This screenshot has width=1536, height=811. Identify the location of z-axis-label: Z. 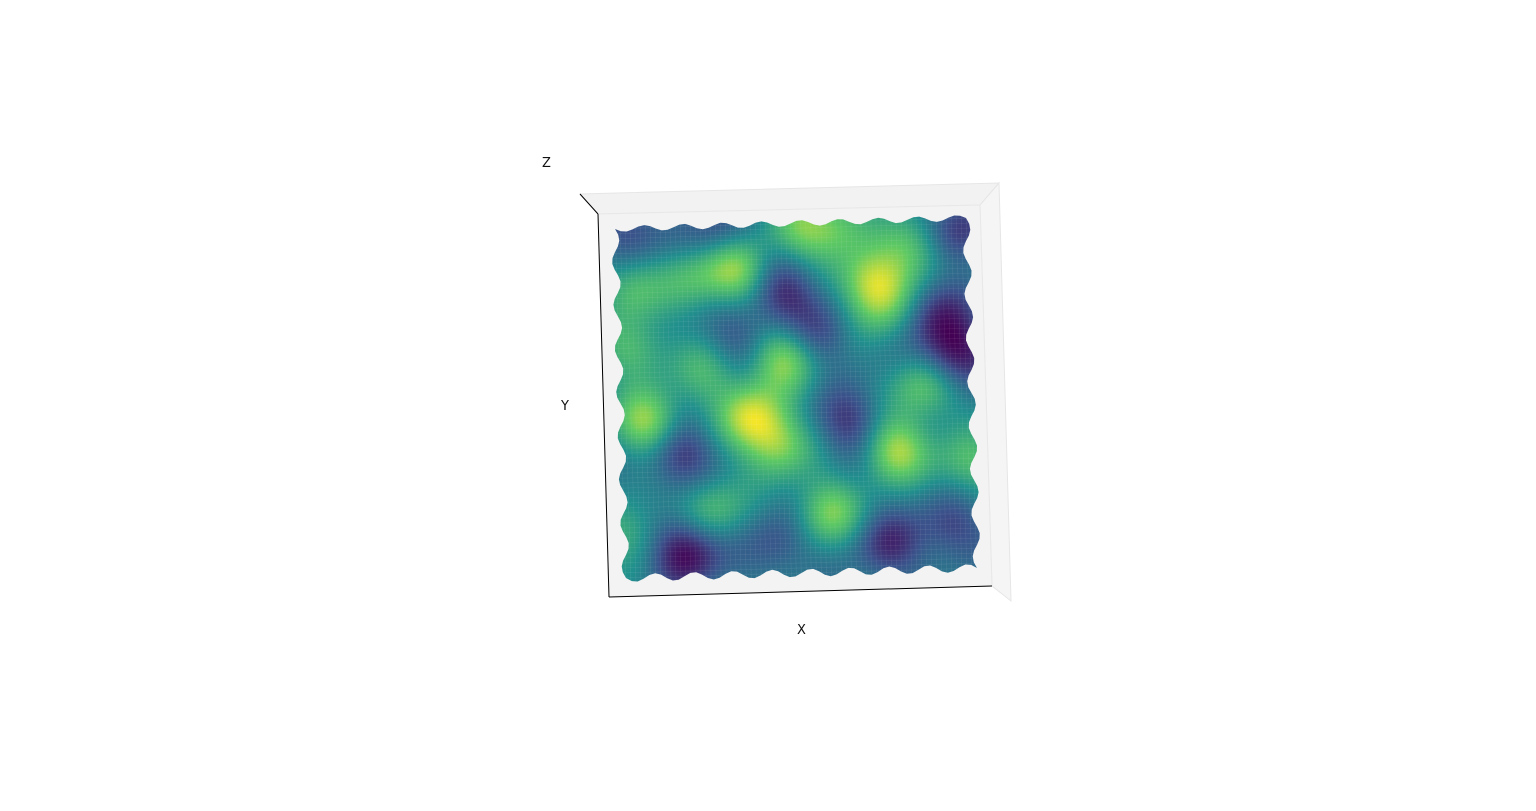
(546, 163).